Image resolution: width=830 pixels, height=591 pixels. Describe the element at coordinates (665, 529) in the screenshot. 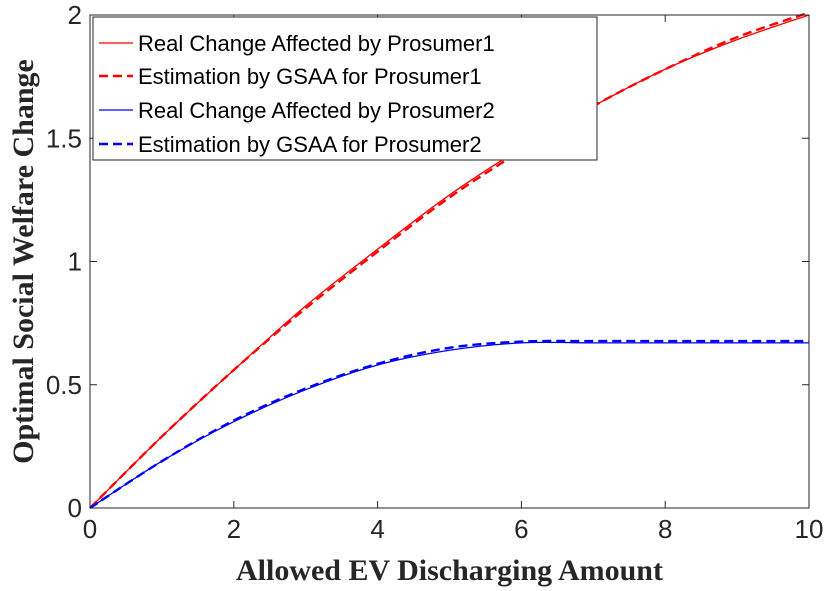

I see `x-tick-label: 8` at that location.